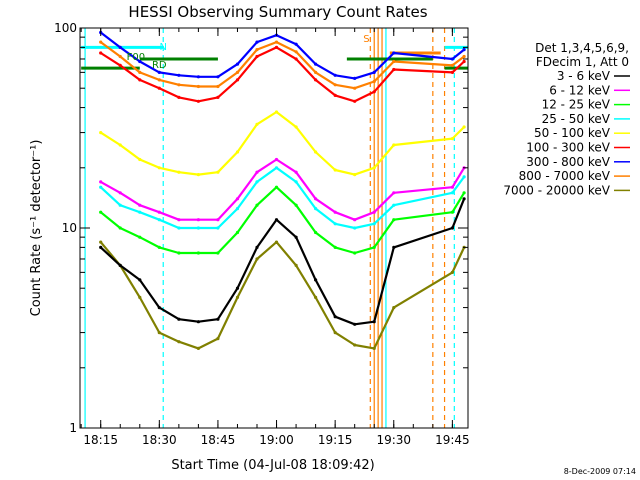 This screenshot has width=640, height=480. I want to click on flag-label-s: S, so click(366, 39).